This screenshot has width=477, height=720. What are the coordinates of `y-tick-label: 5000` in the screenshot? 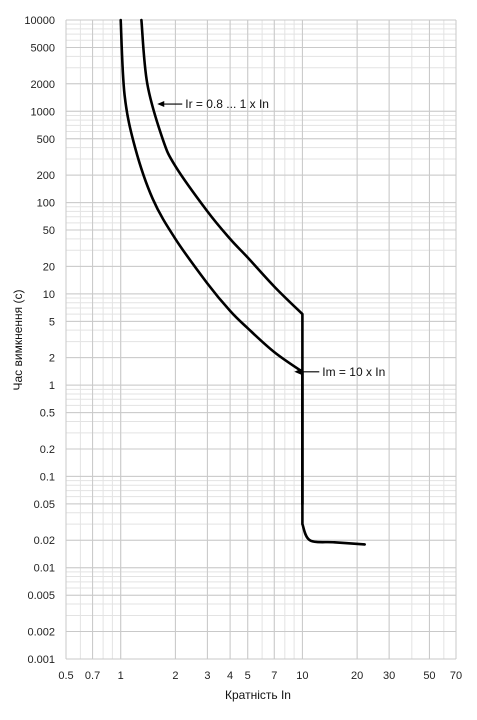 It's located at (43, 48).